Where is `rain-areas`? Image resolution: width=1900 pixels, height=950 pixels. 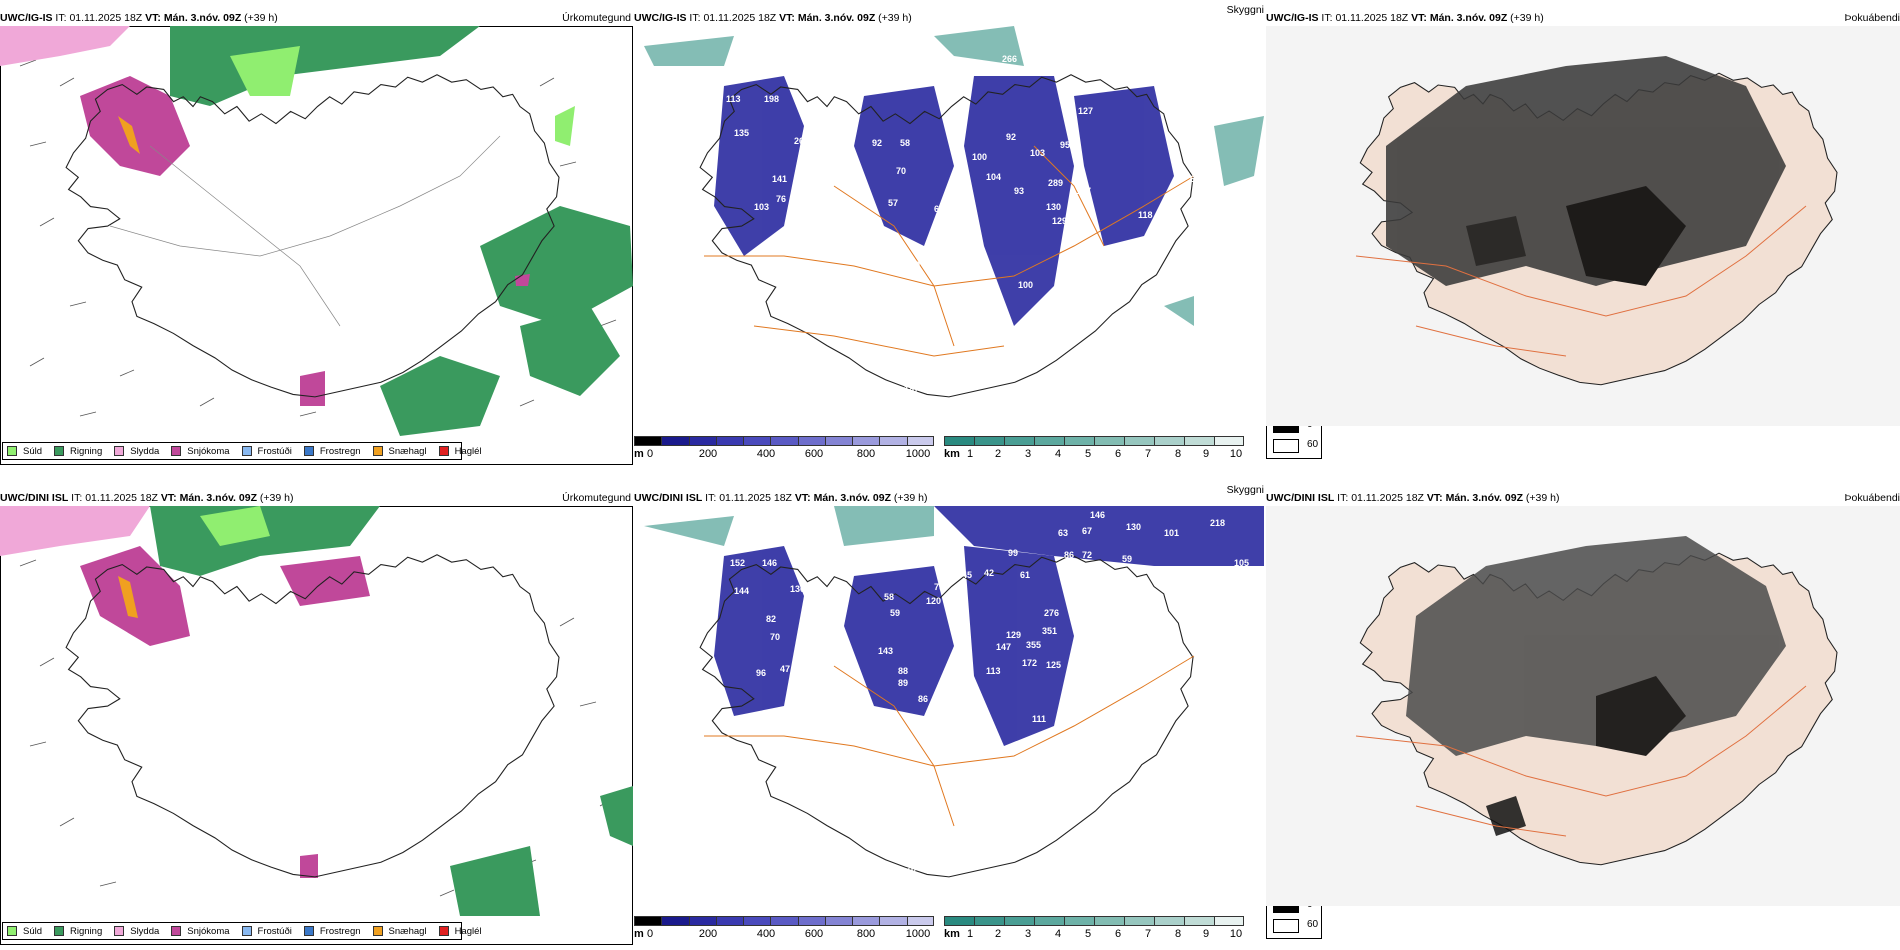 rain-areas is located at coordinates (401, 231).